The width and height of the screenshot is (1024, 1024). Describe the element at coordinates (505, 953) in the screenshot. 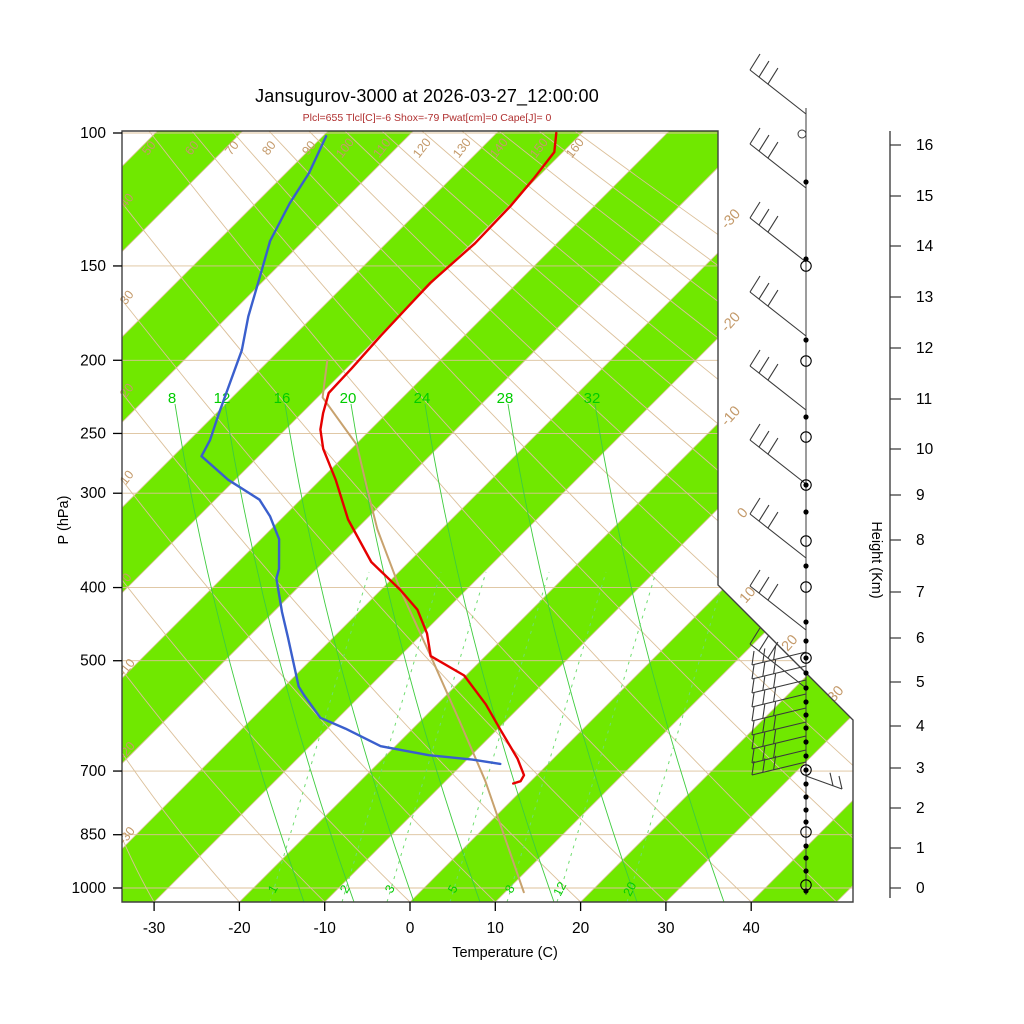

I see `svg-text: Temperature (C)` at that location.